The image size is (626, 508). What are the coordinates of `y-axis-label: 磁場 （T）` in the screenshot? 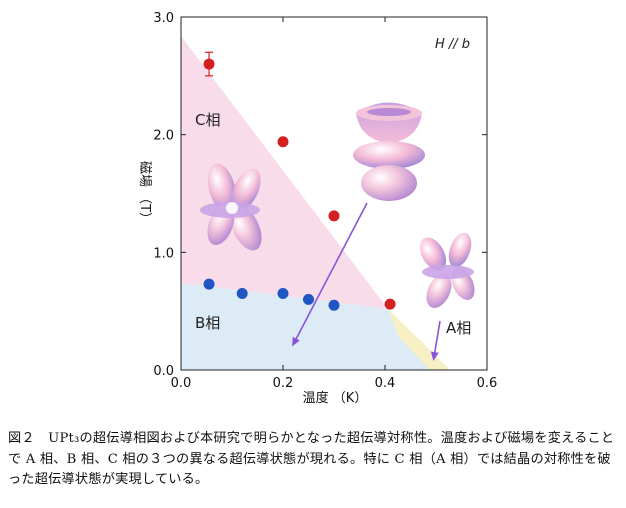 It's located at (144, 193).